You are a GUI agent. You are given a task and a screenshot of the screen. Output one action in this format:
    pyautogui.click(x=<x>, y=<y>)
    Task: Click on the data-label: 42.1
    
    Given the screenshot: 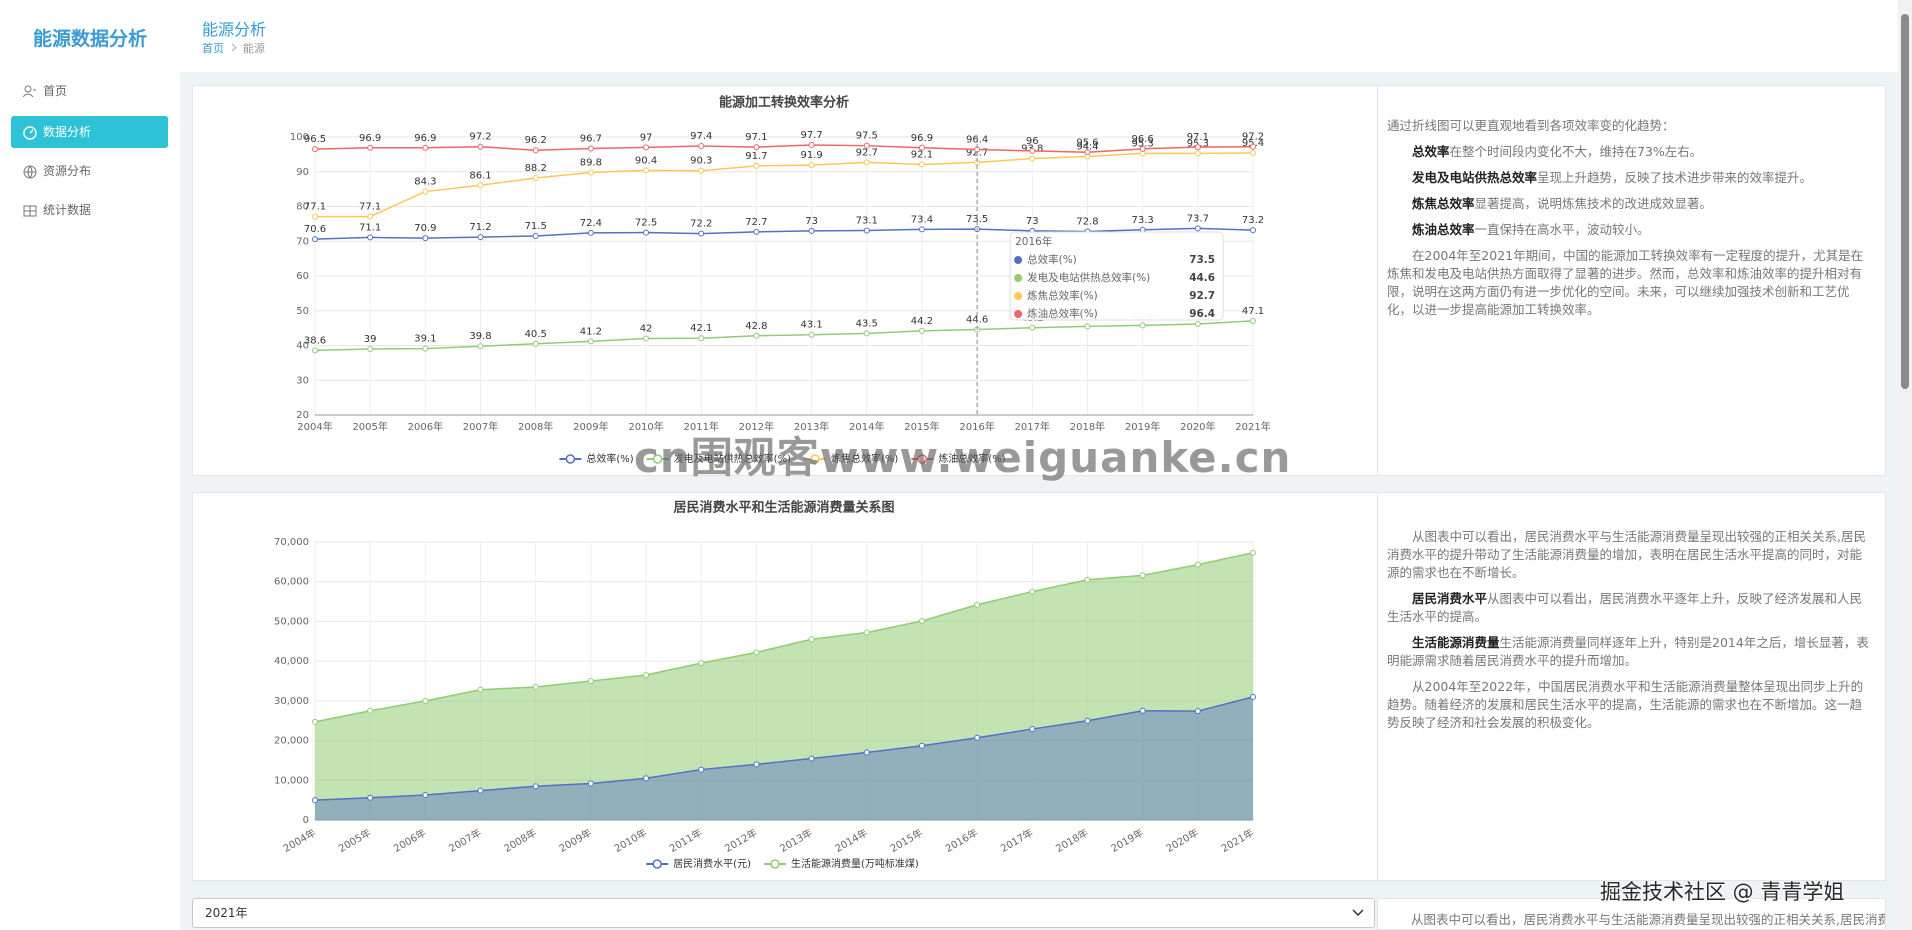 What is the action you would take?
    pyautogui.click(x=701, y=328)
    